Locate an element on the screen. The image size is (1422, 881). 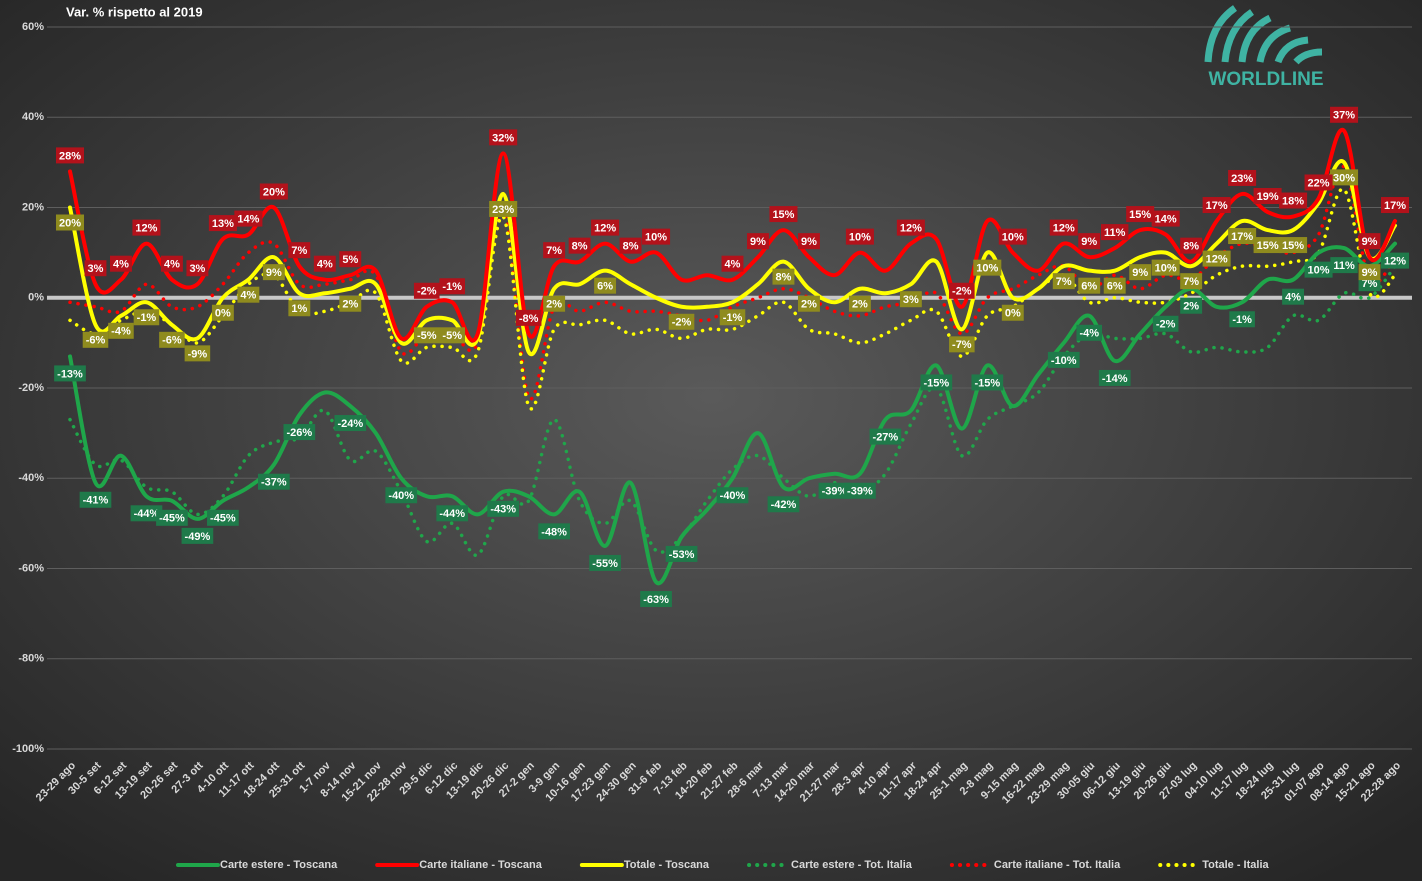
data-label: 3% is located at coordinates (95, 268).